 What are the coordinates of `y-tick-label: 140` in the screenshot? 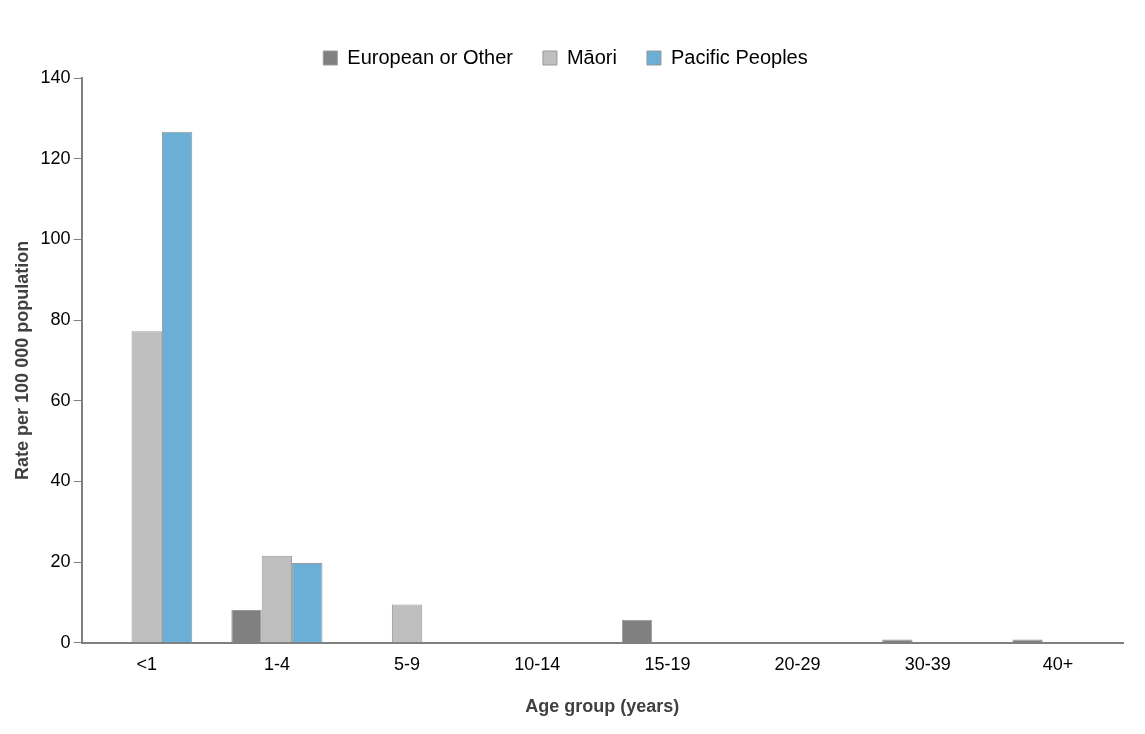 It's located at (55, 76).